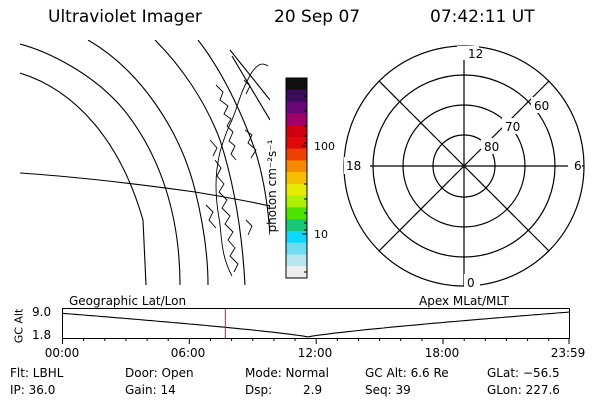 The image size is (600, 400). Describe the element at coordinates (287, 373) in the screenshot. I see `mode-value: Mode: Normal` at that location.